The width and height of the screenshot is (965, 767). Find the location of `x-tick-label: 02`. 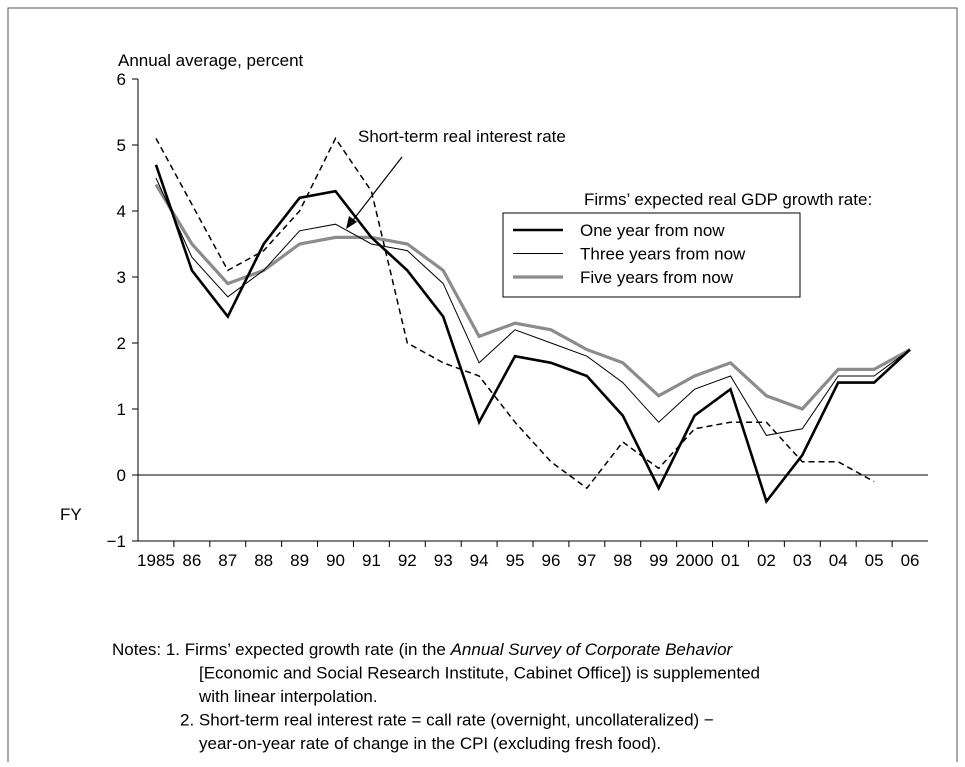

x-tick-label: 02 is located at coordinates (766, 560).